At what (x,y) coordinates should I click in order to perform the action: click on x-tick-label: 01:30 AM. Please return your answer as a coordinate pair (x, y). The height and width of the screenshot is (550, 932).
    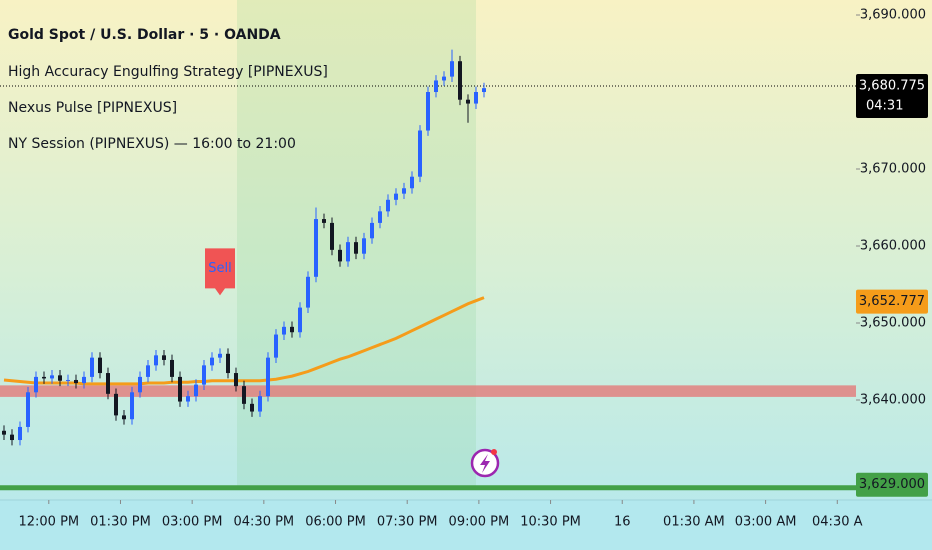
    Looking at the image, I should click on (694, 522).